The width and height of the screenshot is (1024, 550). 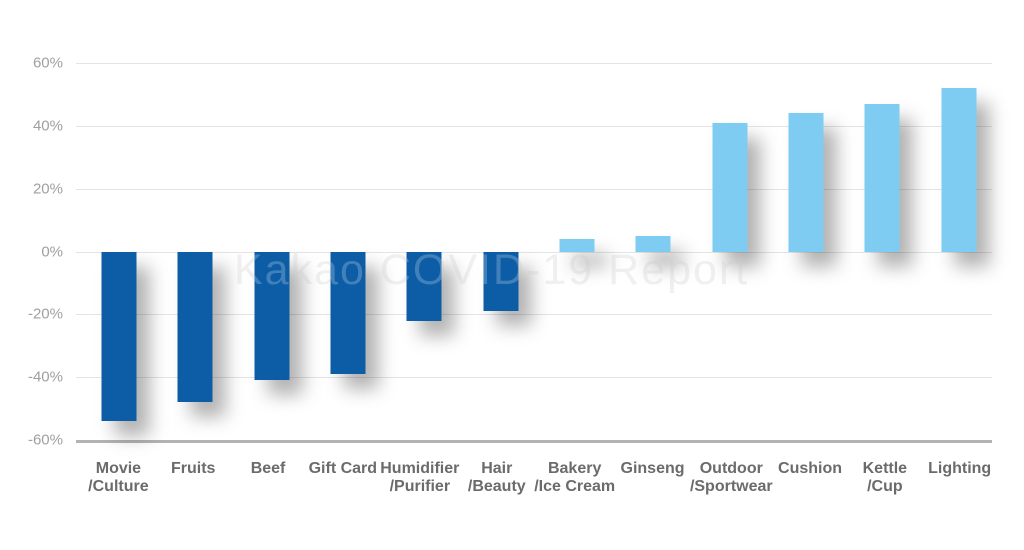 I want to click on y-tick-label: 20%, so click(x=47, y=189).